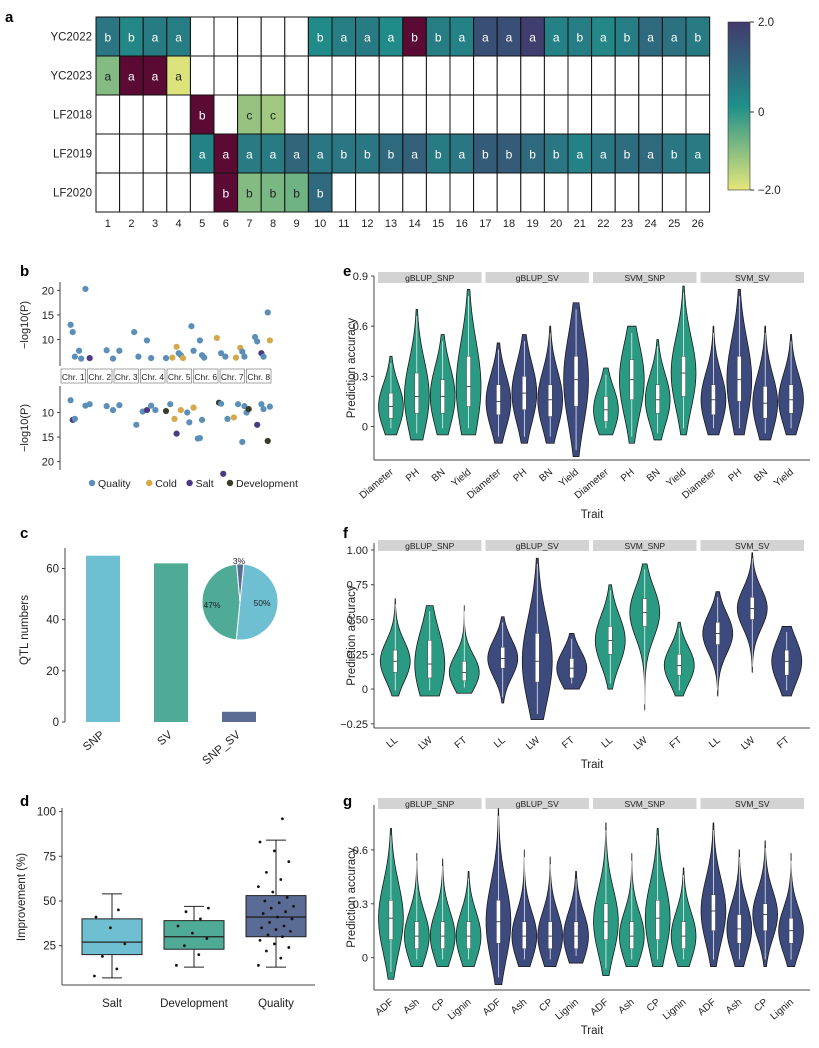 The image size is (819, 1048). I want to click on legend-label: Salt, so click(205, 484).